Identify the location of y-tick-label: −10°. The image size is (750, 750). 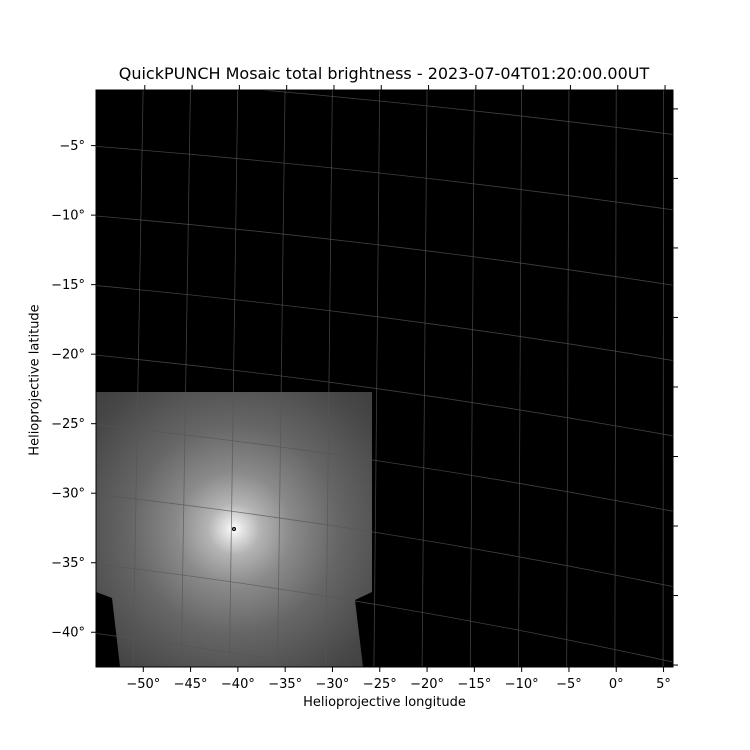
(68, 216).